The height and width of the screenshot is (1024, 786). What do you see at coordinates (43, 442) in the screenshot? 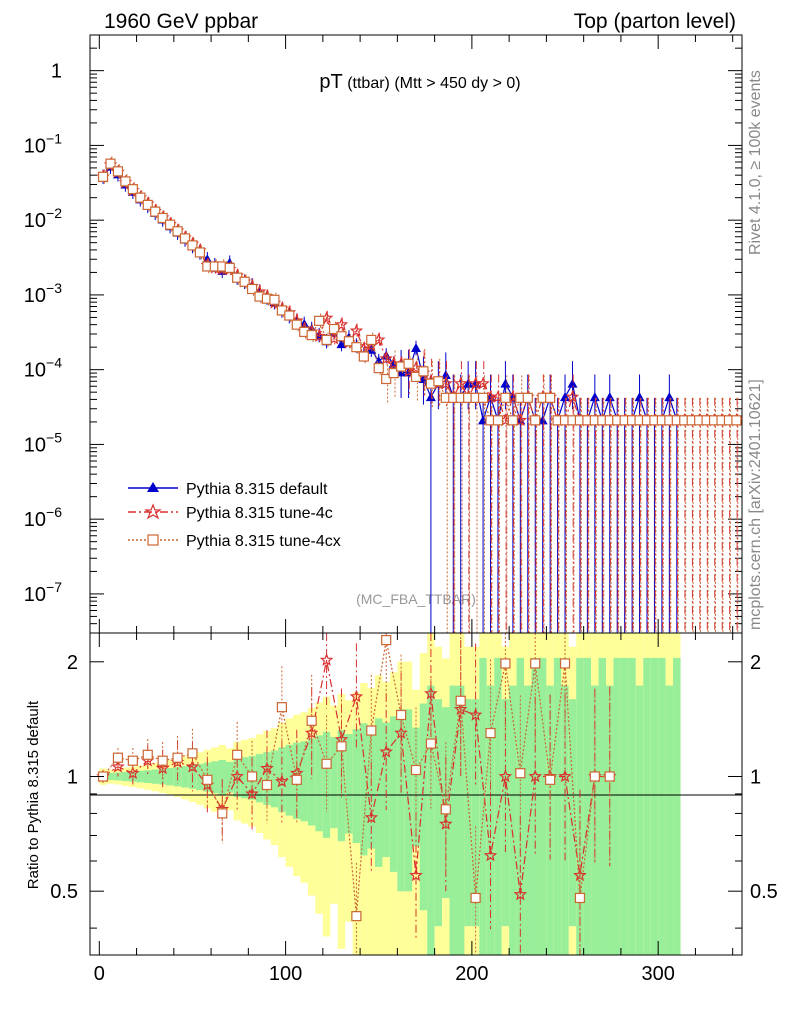
I see `y-tick-label: 10⁻⁵` at bounding box center [43, 442].